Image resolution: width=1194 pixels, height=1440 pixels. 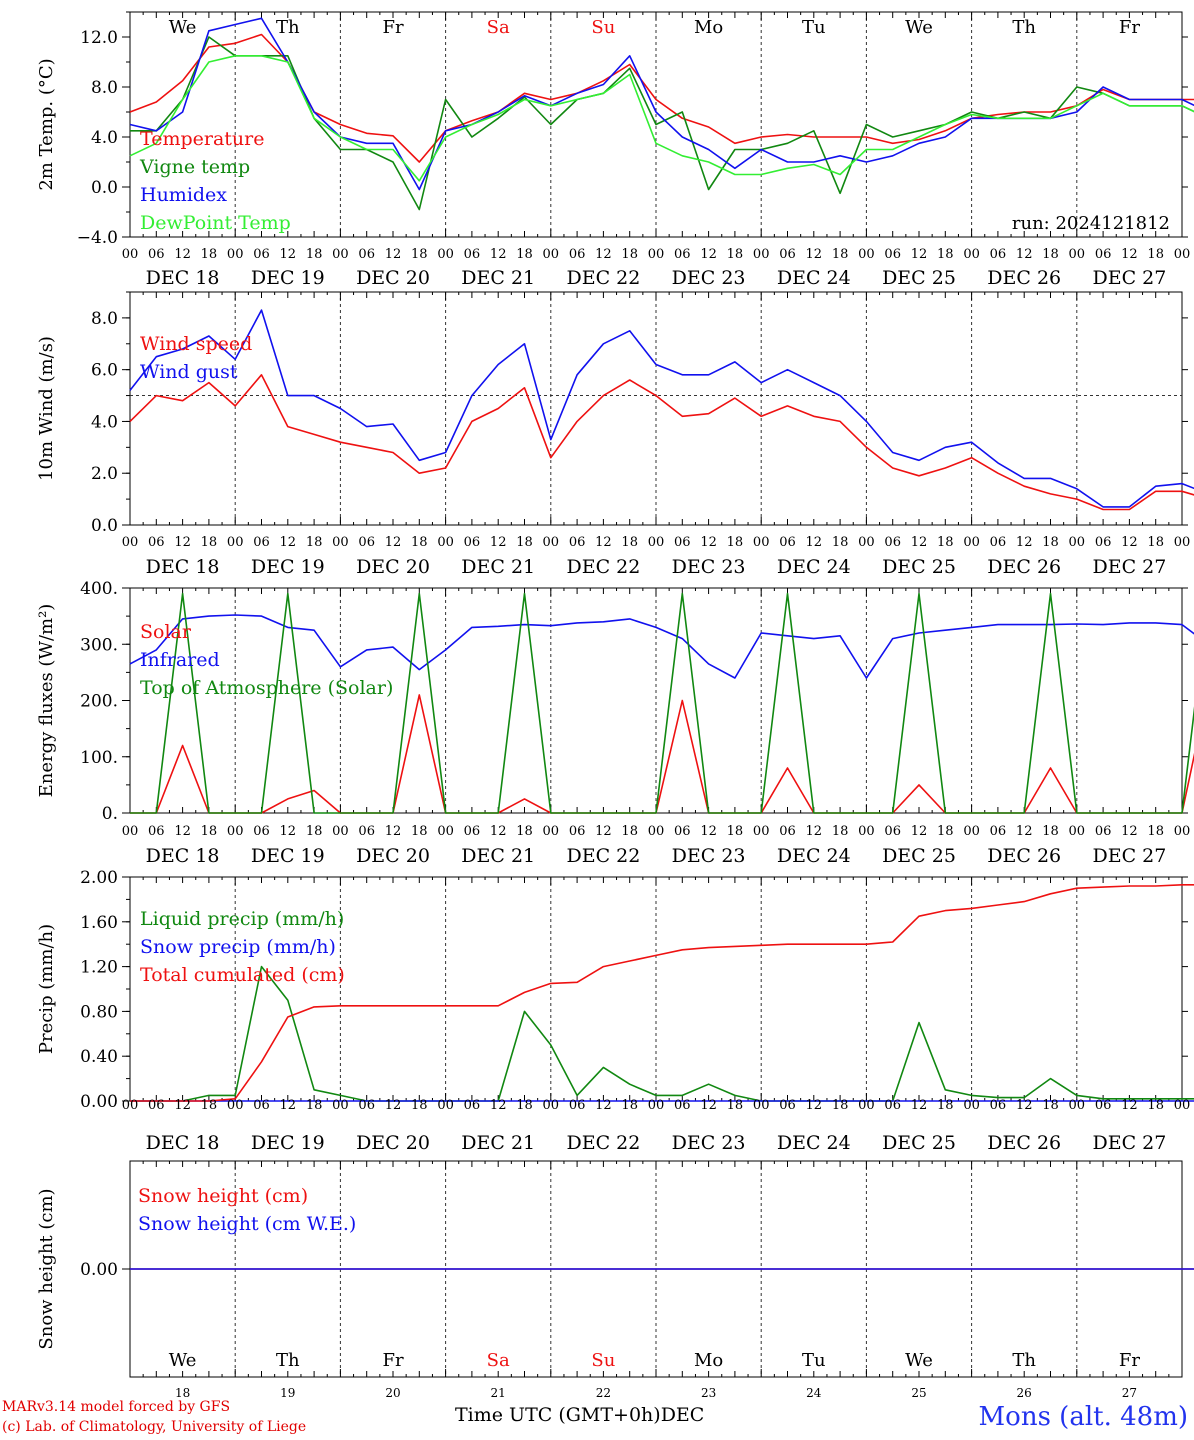 What do you see at coordinates (1024, 1393) in the screenshot?
I see `day-number-label: 26` at bounding box center [1024, 1393].